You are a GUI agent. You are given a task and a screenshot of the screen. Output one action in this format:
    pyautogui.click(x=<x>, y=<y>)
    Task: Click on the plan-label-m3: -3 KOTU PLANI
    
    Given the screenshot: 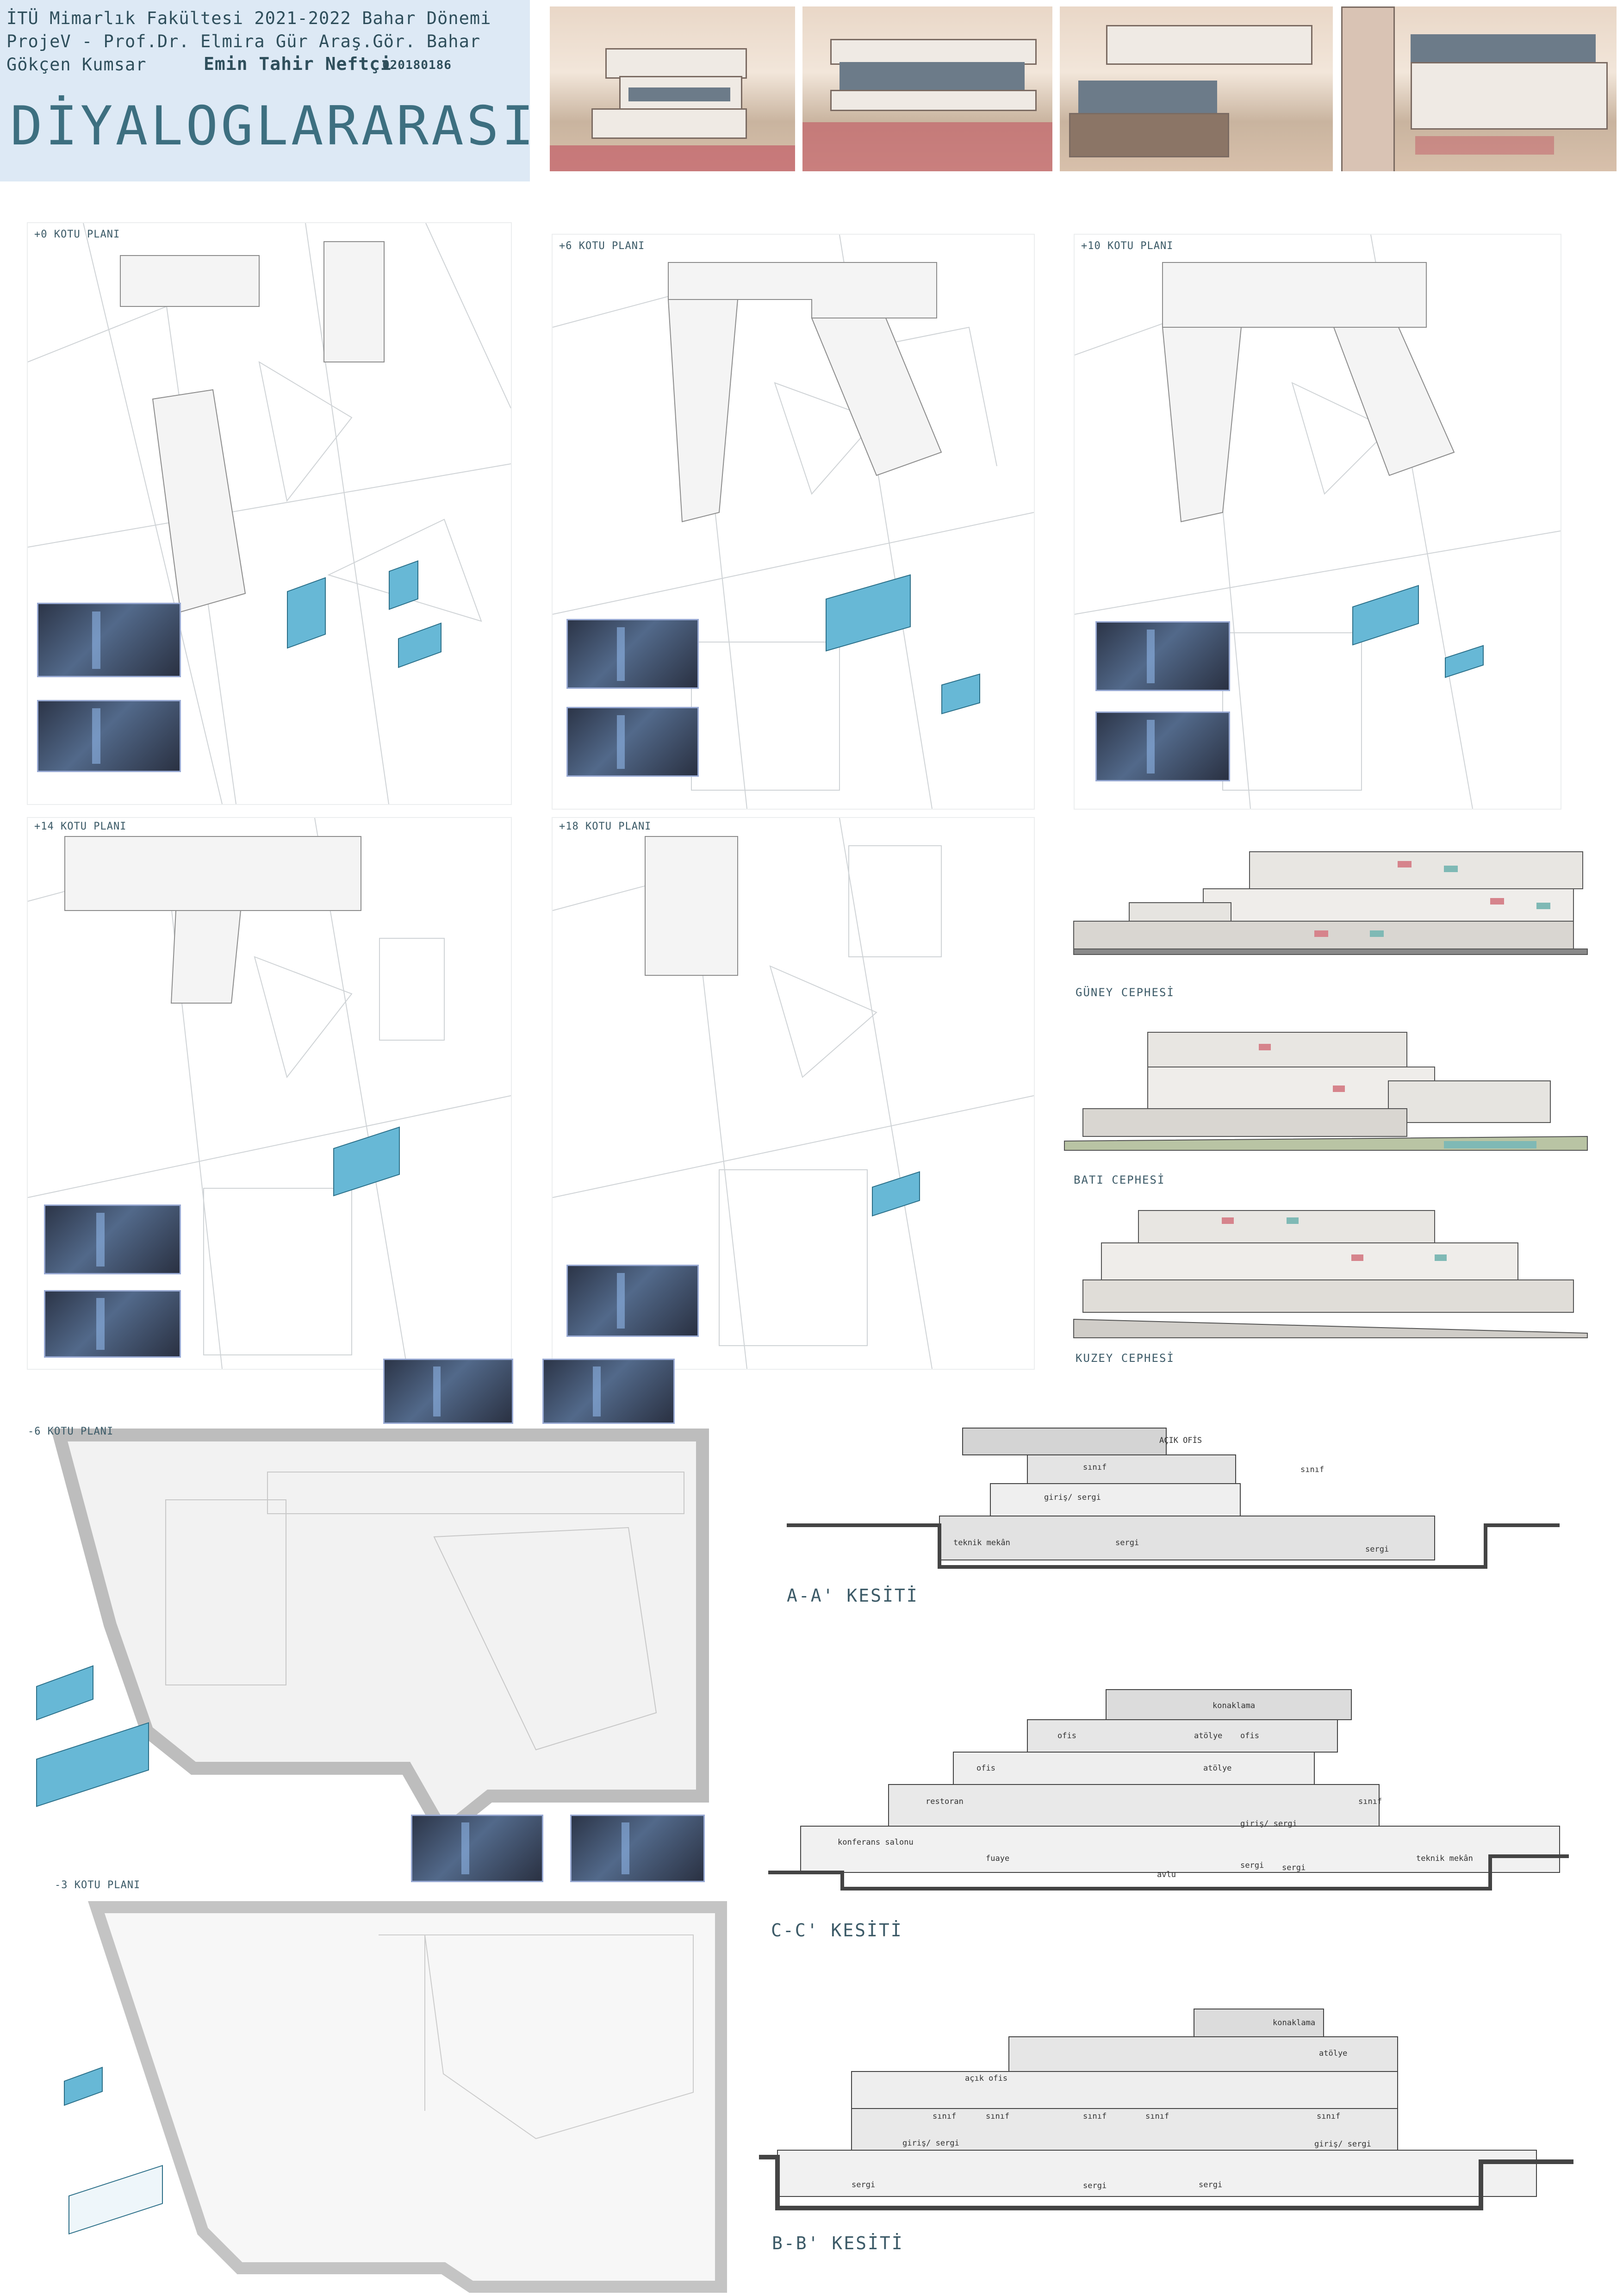 What is the action you would take?
    pyautogui.click(x=98, y=1885)
    